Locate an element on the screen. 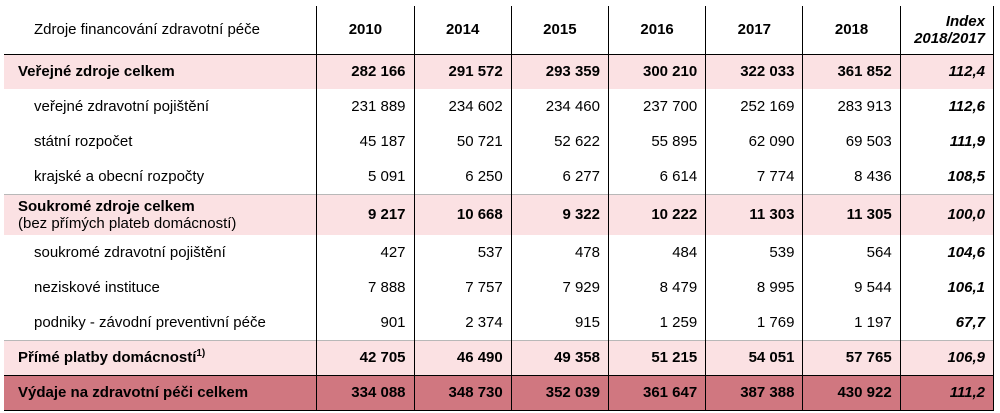 This screenshot has width=1000, height=413. row-label: Veřejné zdroje celkem is located at coordinates (161, 71).